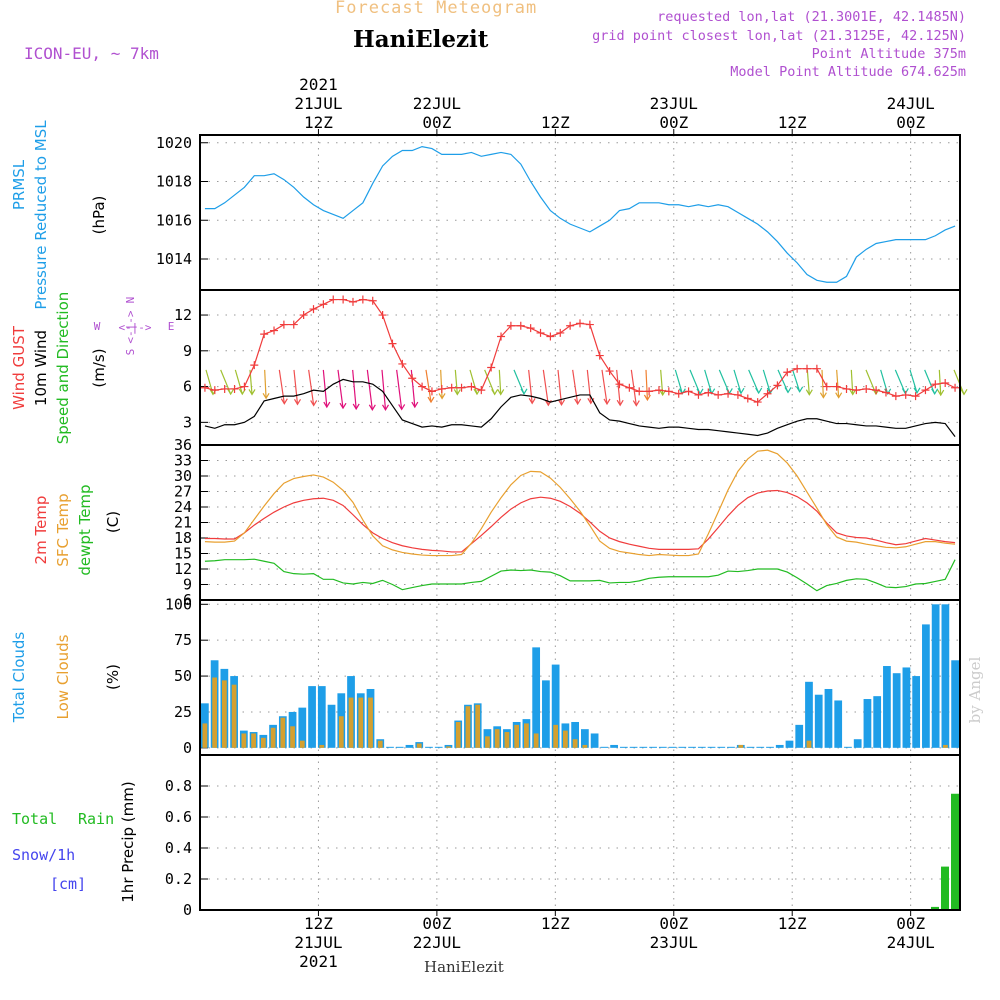  I want to click on wind-ylabel-speed-dir: Speed and Direction, so click(63, 368).